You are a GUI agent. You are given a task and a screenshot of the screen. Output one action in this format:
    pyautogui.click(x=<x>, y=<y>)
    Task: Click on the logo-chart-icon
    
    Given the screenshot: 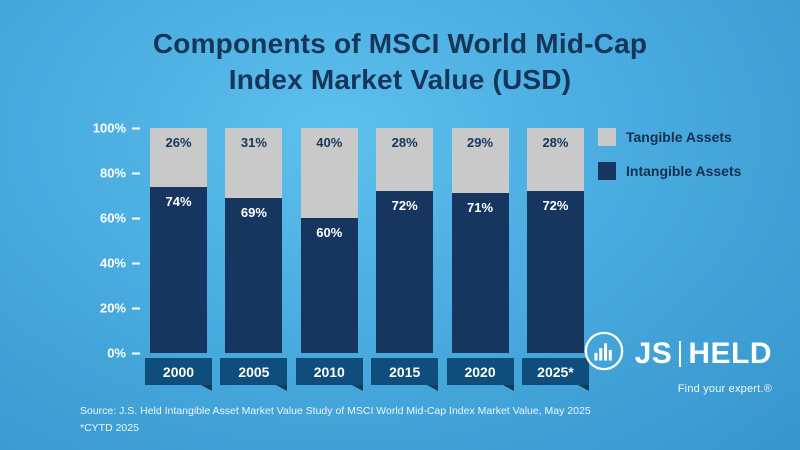 What is the action you would take?
    pyautogui.click(x=604, y=353)
    